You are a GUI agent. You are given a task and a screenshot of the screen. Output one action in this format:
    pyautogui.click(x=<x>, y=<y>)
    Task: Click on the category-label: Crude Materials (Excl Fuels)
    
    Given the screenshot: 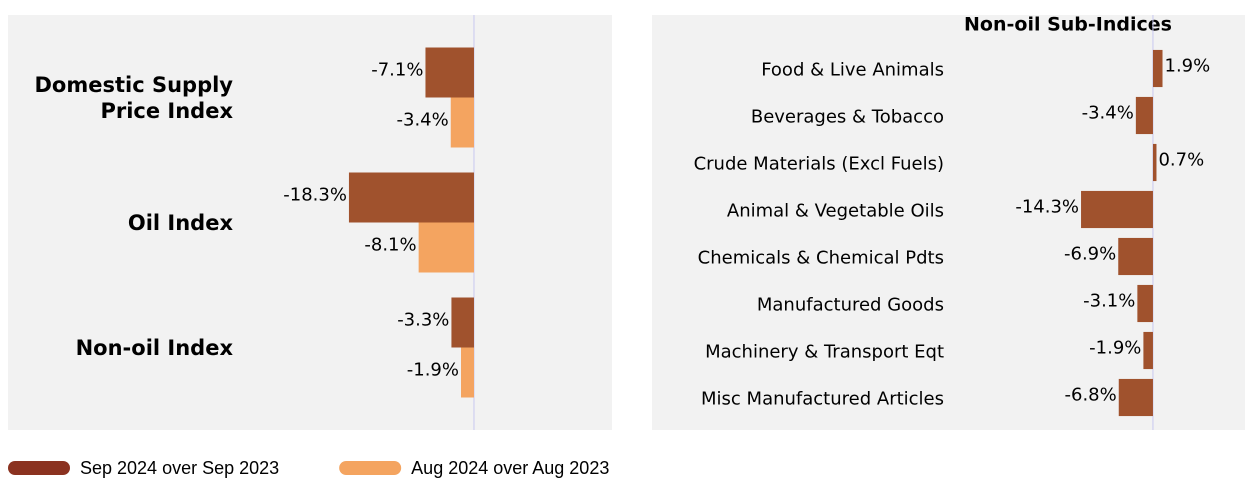 What is the action you would take?
    pyautogui.click(x=819, y=164)
    